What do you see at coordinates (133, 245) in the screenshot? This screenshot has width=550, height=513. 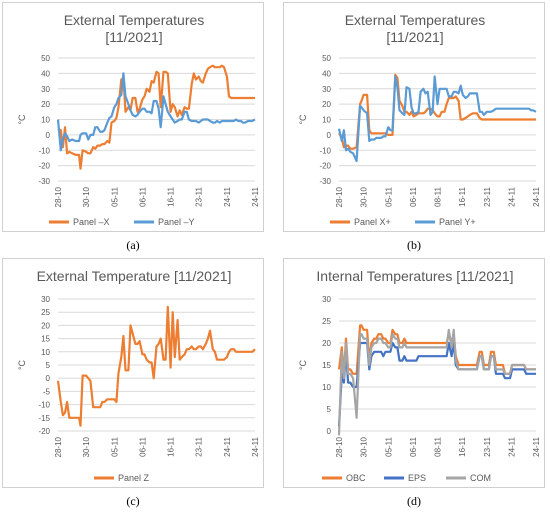 I see `chart-caption-a: (a)` at bounding box center [133, 245].